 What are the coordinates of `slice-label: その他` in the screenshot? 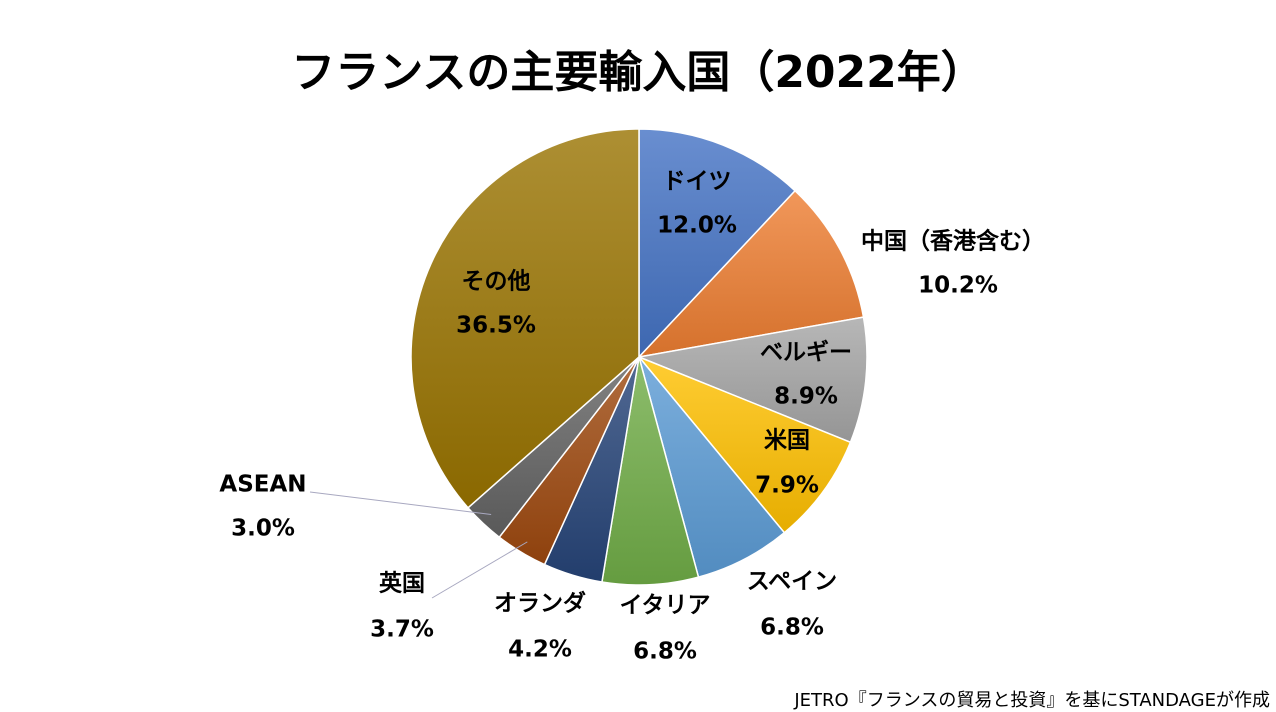 It's located at (496, 282).